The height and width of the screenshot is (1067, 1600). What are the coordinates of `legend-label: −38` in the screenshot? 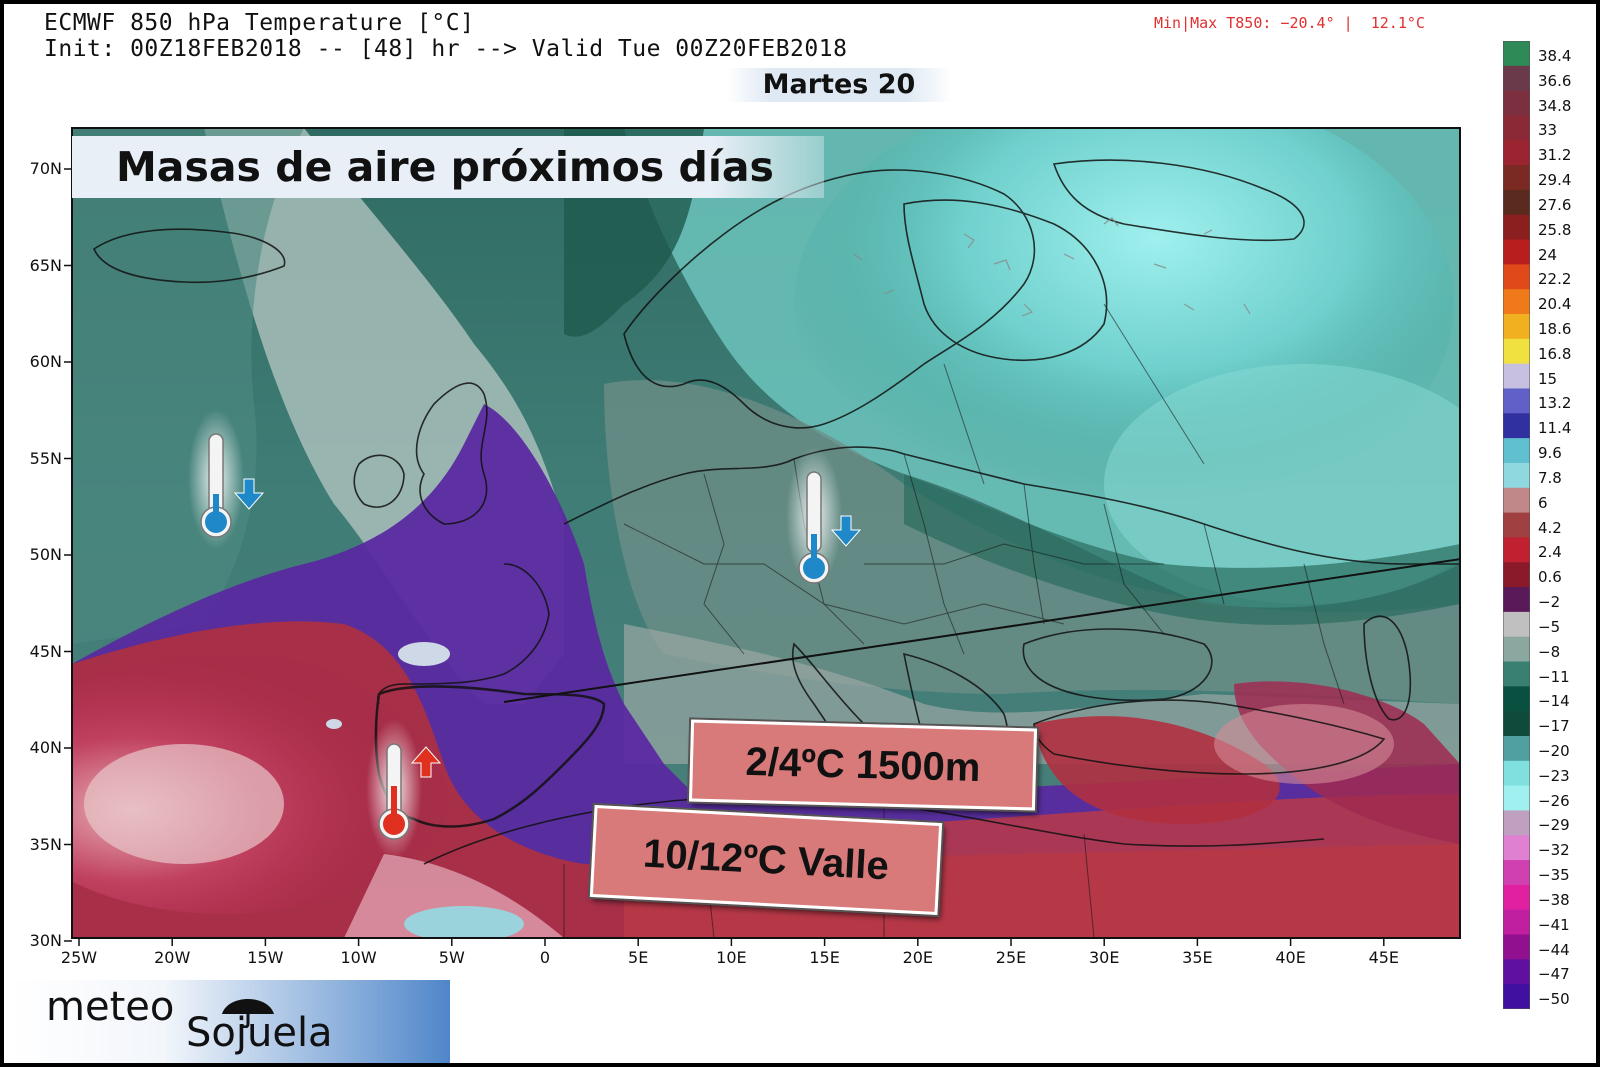 It's located at (1554, 899).